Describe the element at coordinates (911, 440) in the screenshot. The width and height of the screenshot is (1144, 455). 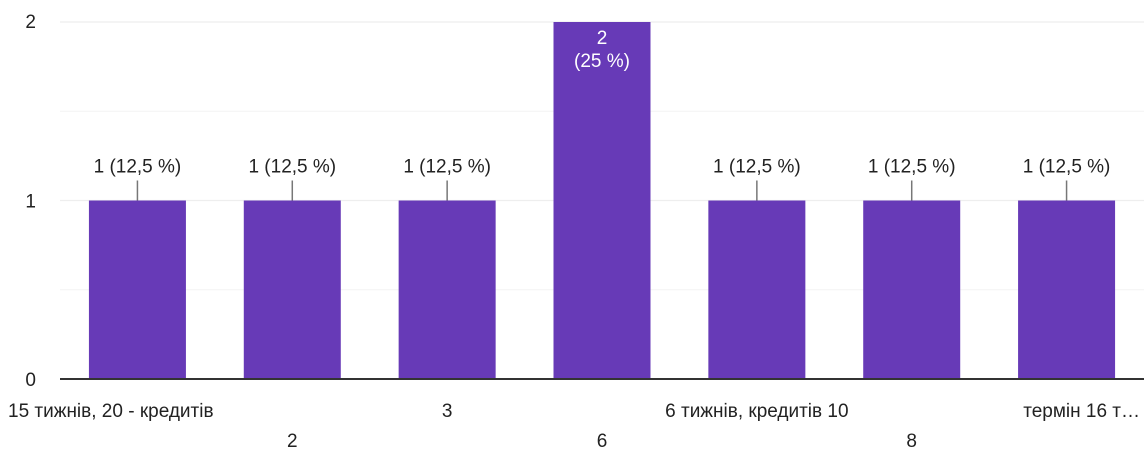
I see `x-tick-label: 8` at that location.